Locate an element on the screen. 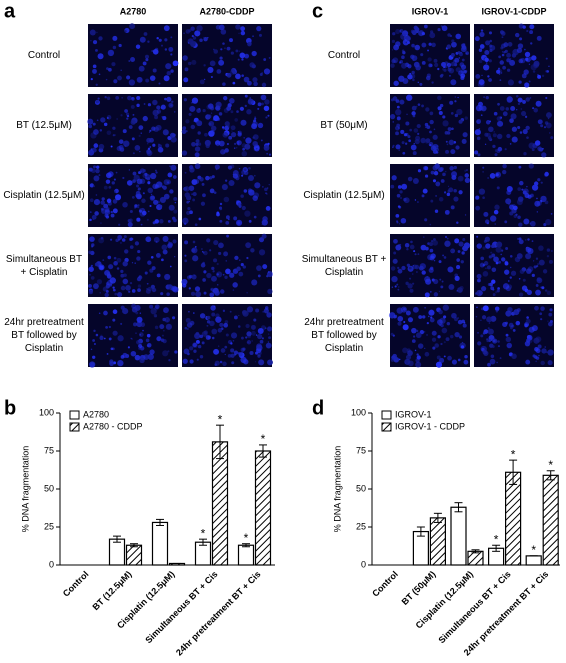  significance-marker: * is located at coordinates (203, 533).